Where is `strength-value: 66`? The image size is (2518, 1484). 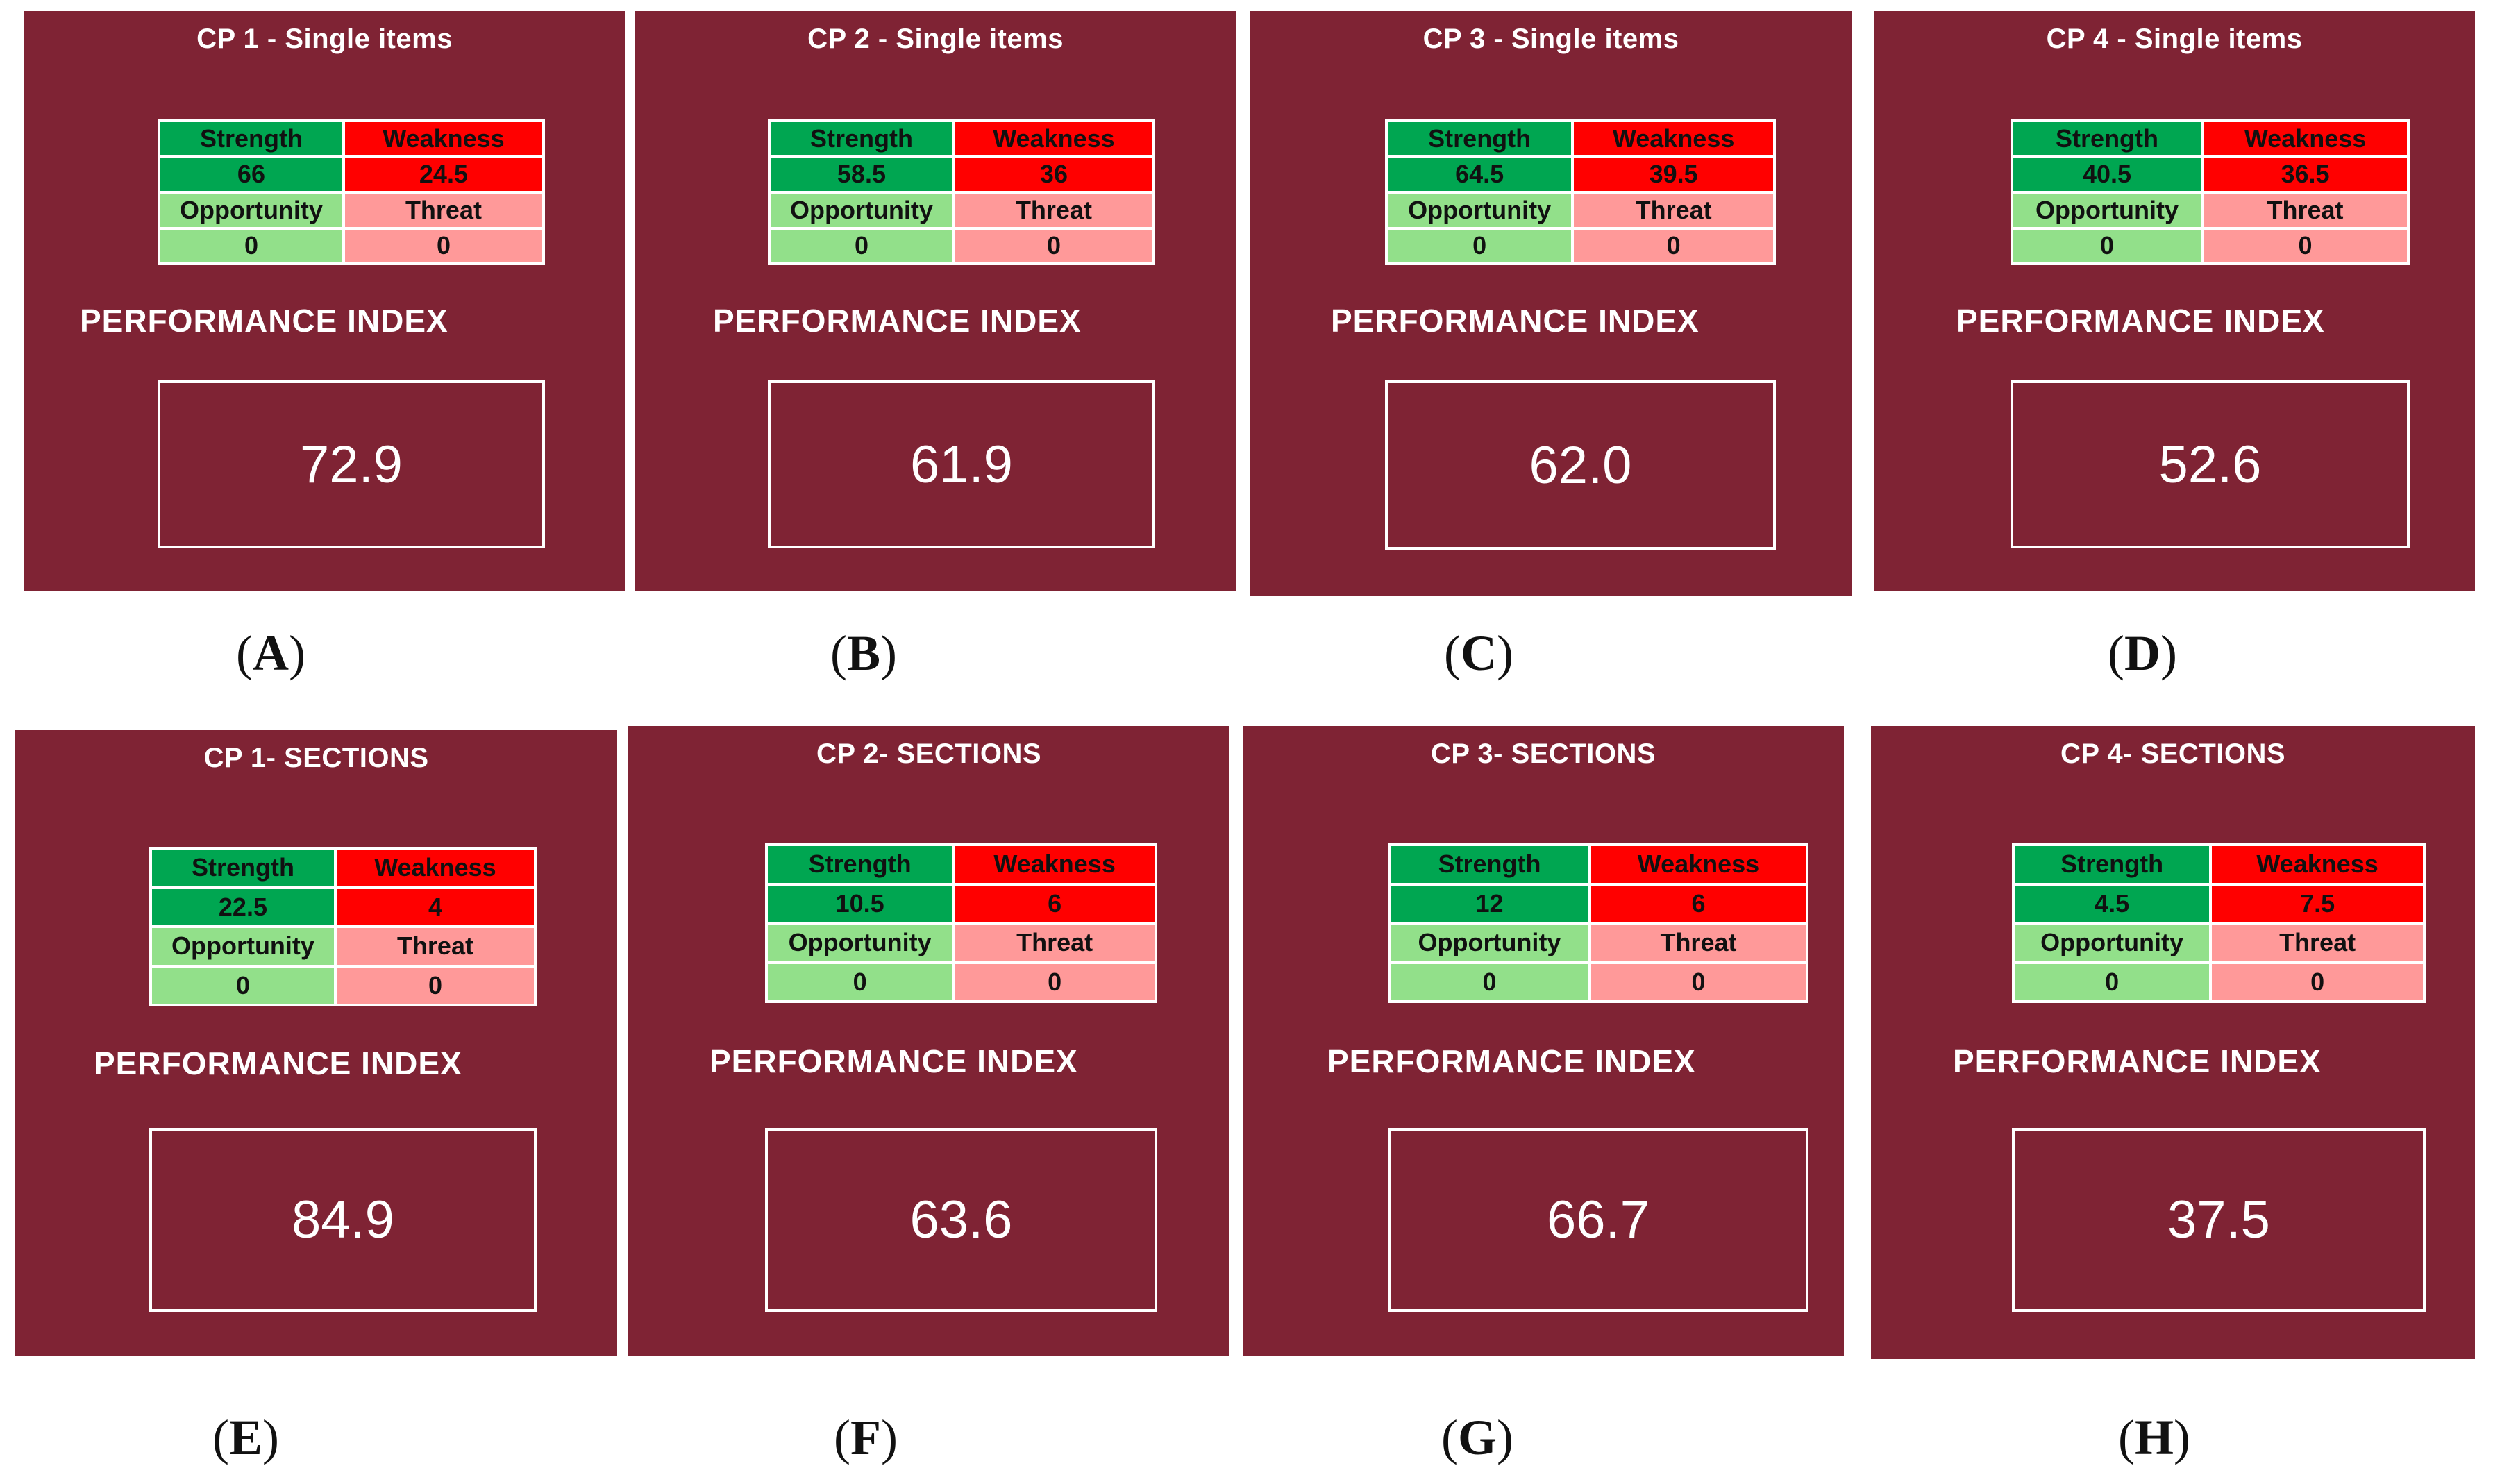
strength-value: 66 is located at coordinates (251, 175).